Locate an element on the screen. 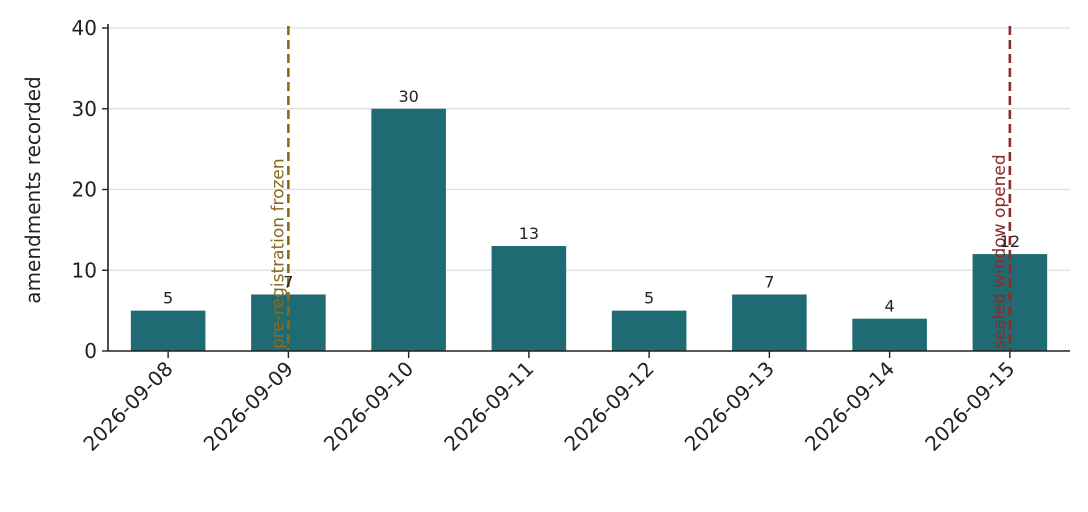  y-tick-label: 40 is located at coordinates (84, 28).